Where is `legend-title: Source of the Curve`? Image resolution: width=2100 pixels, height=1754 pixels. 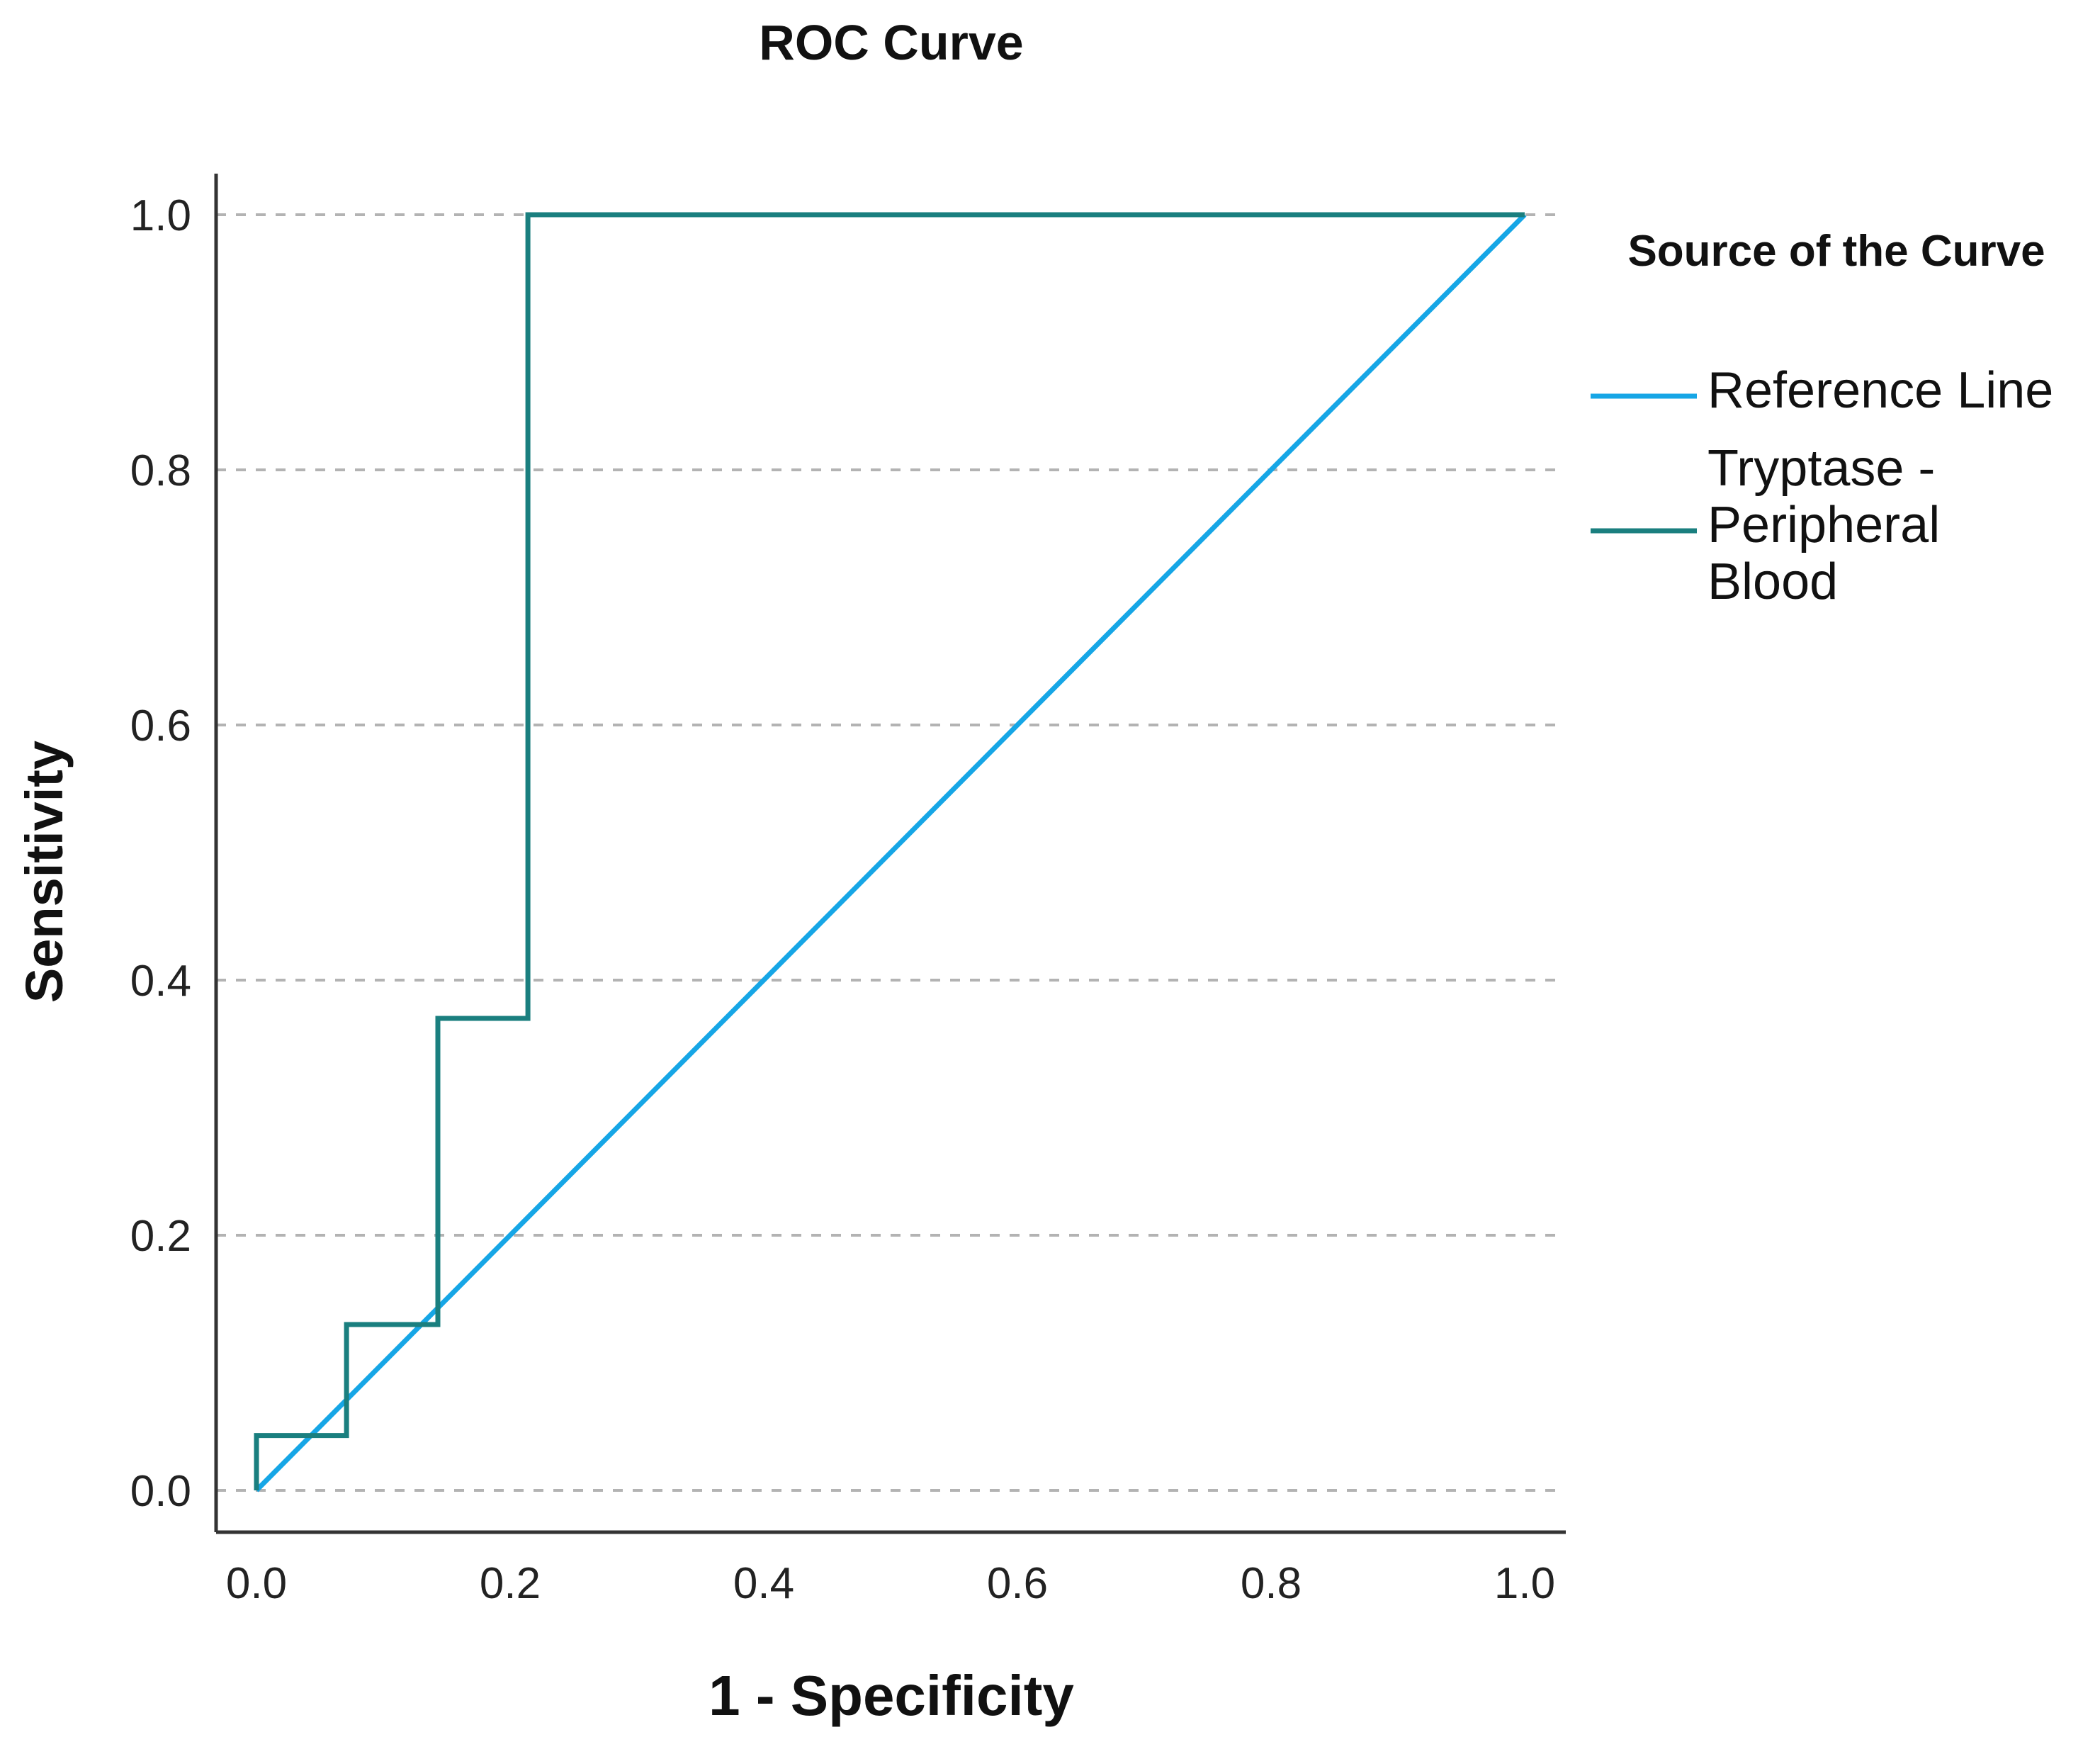 legend-title: Source of the Curve is located at coordinates (1836, 251).